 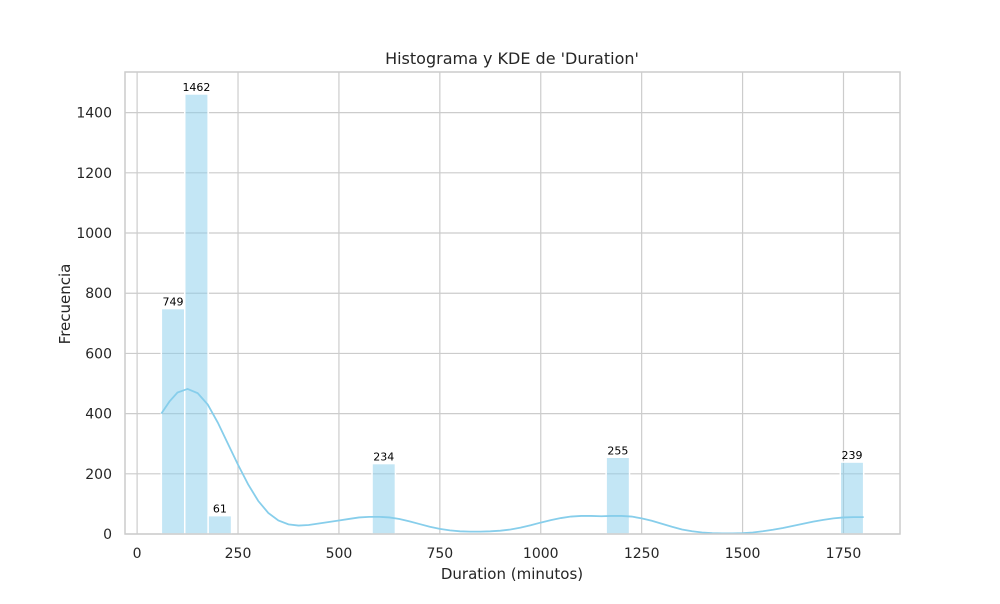 I want to click on x-tick-label: 750, so click(x=439, y=554).